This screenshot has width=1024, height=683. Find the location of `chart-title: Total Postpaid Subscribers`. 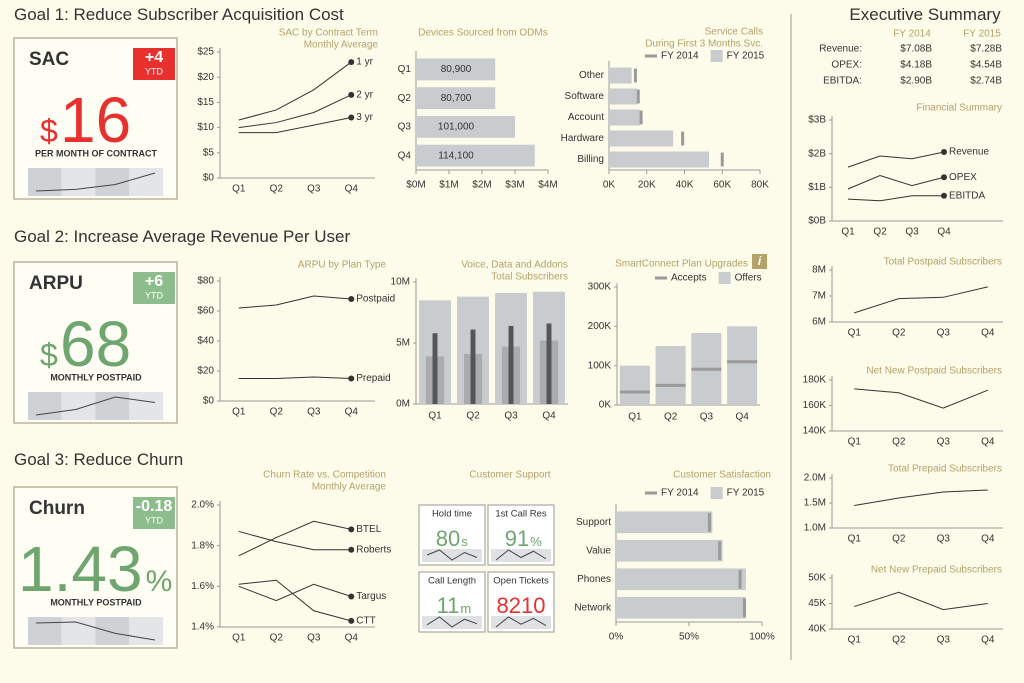

chart-title: Total Postpaid Subscribers is located at coordinates (943, 262).